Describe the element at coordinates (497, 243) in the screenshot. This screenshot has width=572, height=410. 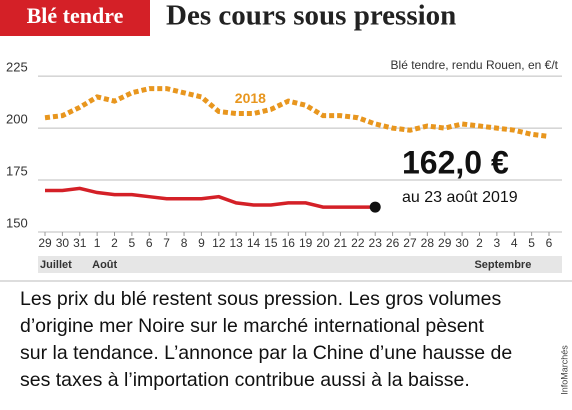
I see `x-tick-label: 3` at that location.